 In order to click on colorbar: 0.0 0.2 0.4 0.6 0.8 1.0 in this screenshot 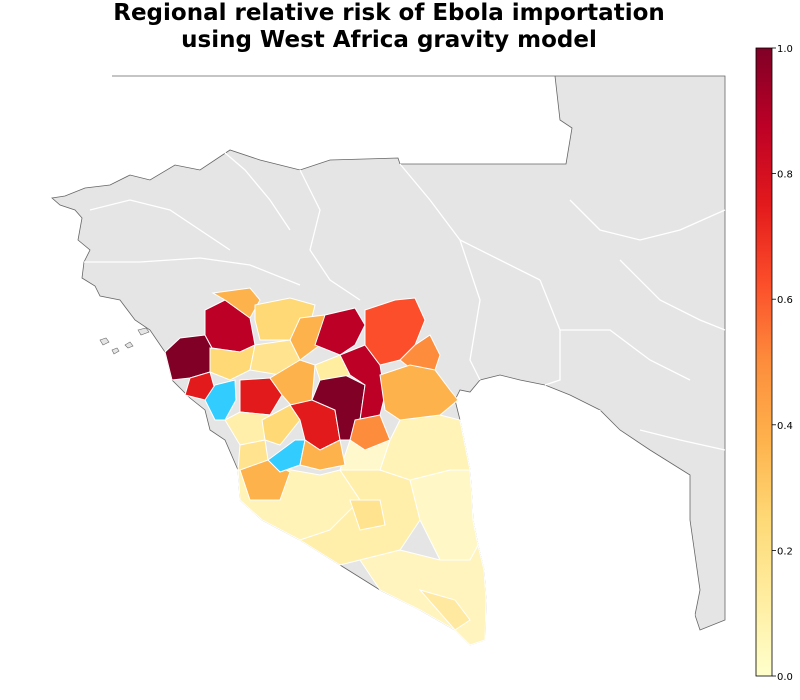, I will do `click(774, 363)`.